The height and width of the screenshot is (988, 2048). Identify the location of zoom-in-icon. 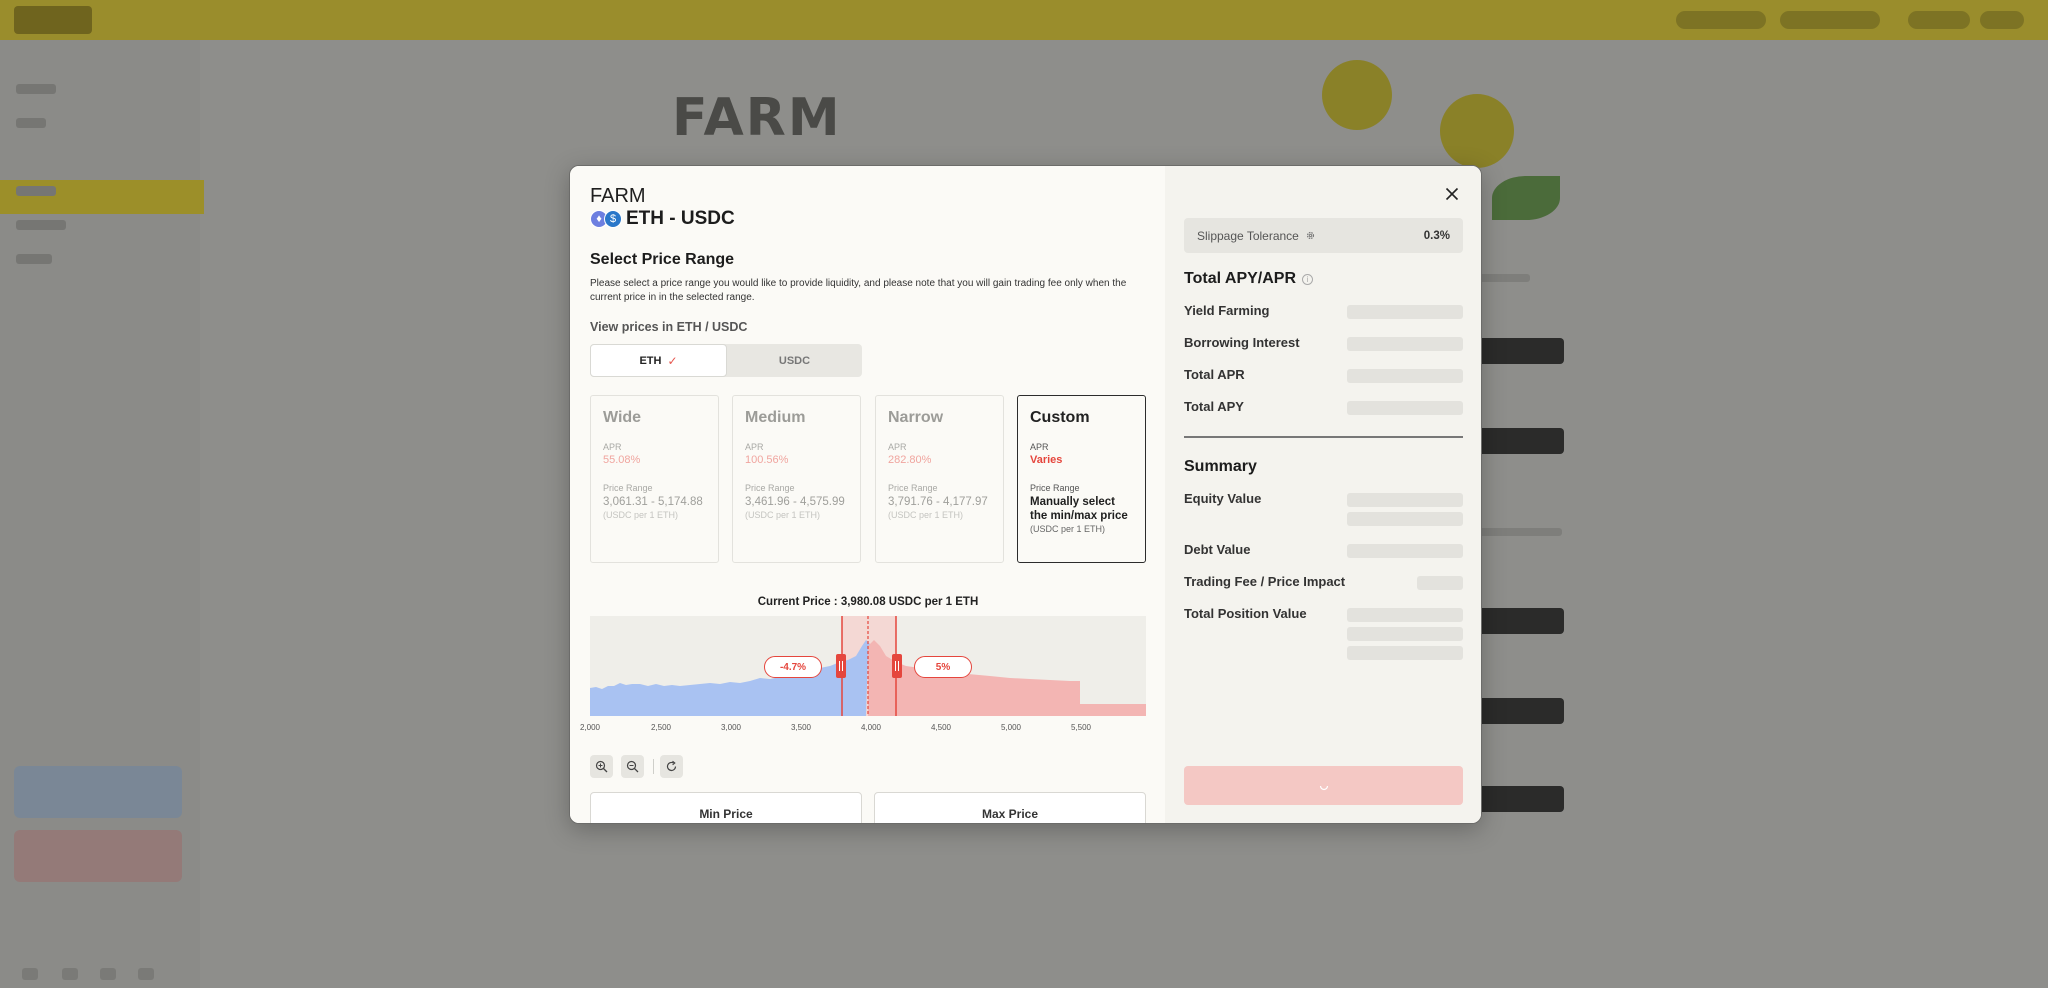
(601, 766).